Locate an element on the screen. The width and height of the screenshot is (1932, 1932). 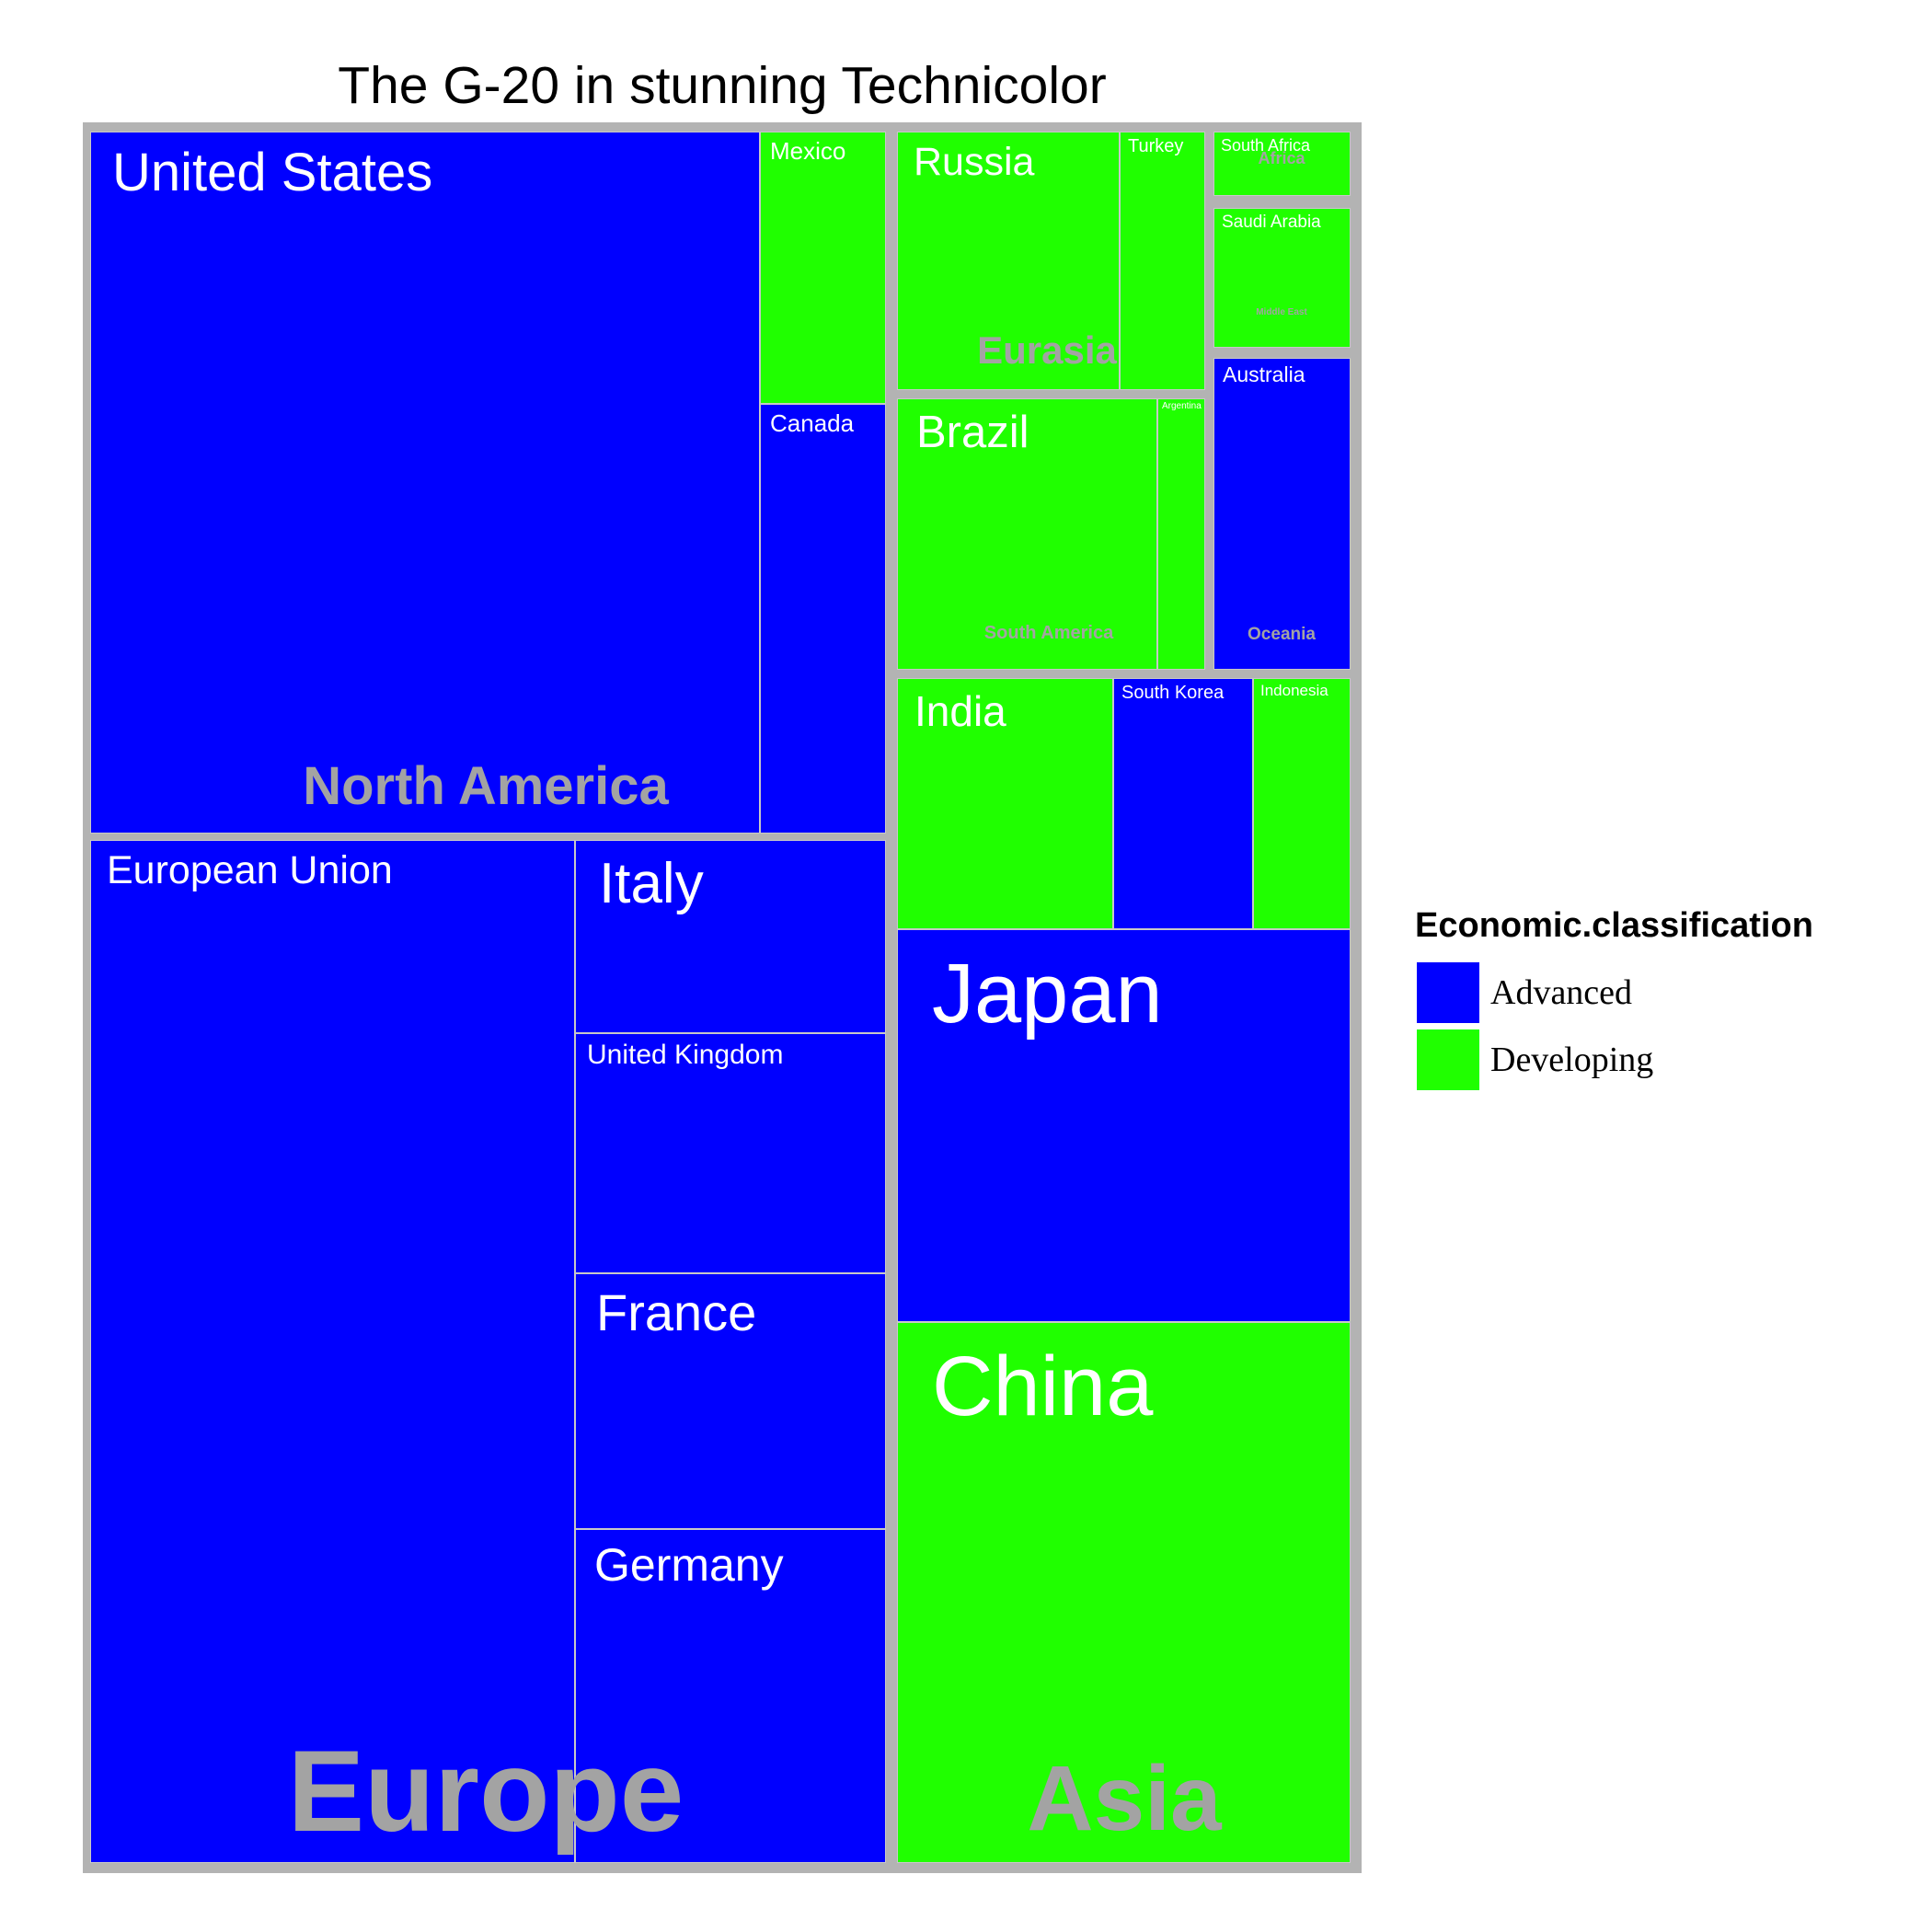
tile-south-africa: South Africa is located at coordinates (1282, 164).